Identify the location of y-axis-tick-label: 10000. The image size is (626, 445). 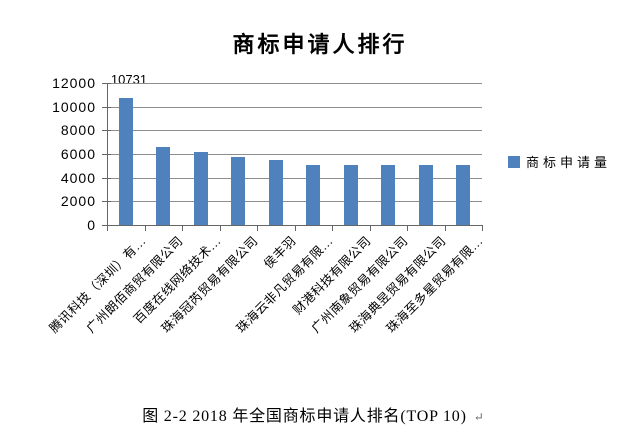
(74, 106).